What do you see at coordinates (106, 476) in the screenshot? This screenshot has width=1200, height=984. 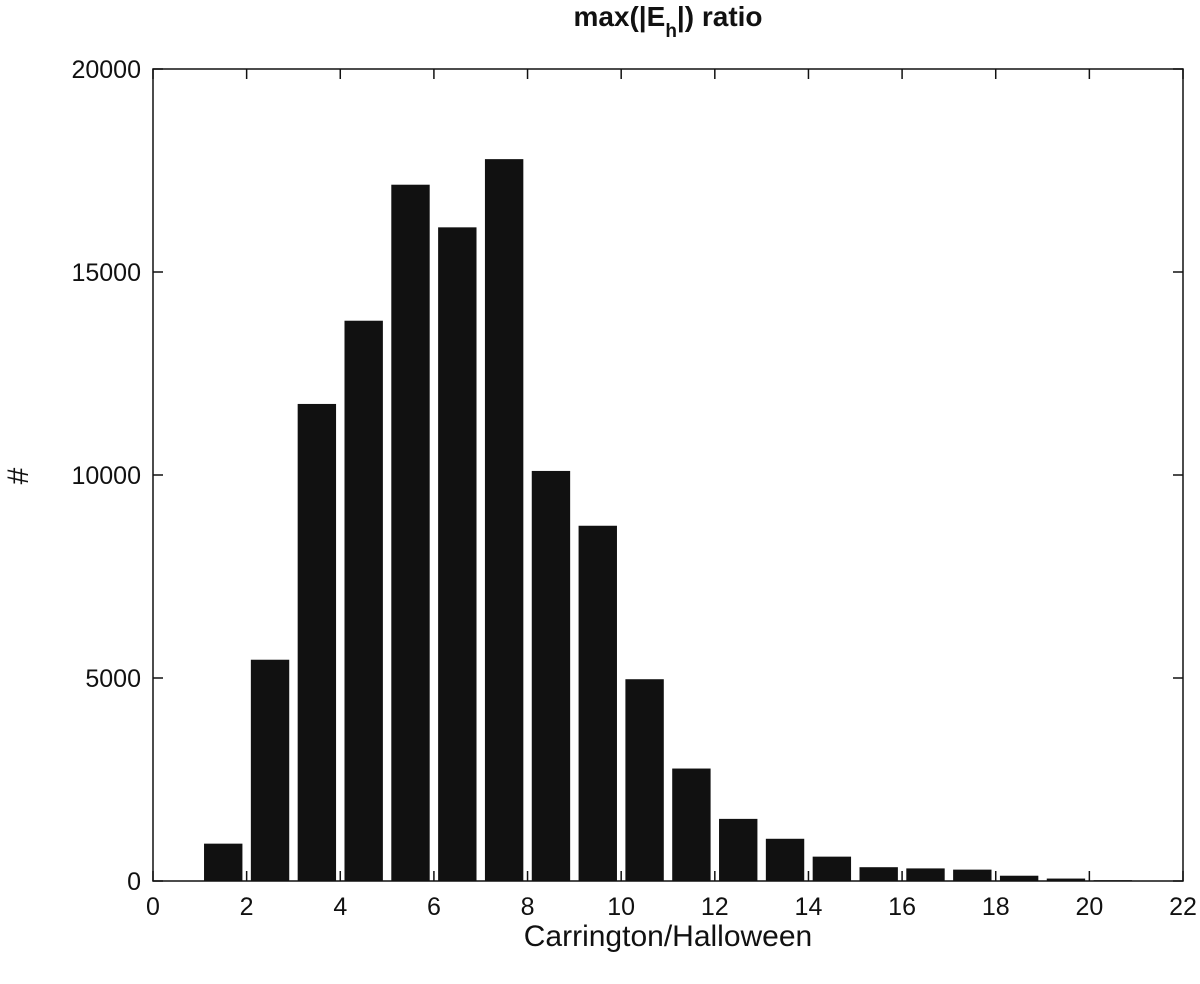 I see `y-tick-label: 10000` at bounding box center [106, 476].